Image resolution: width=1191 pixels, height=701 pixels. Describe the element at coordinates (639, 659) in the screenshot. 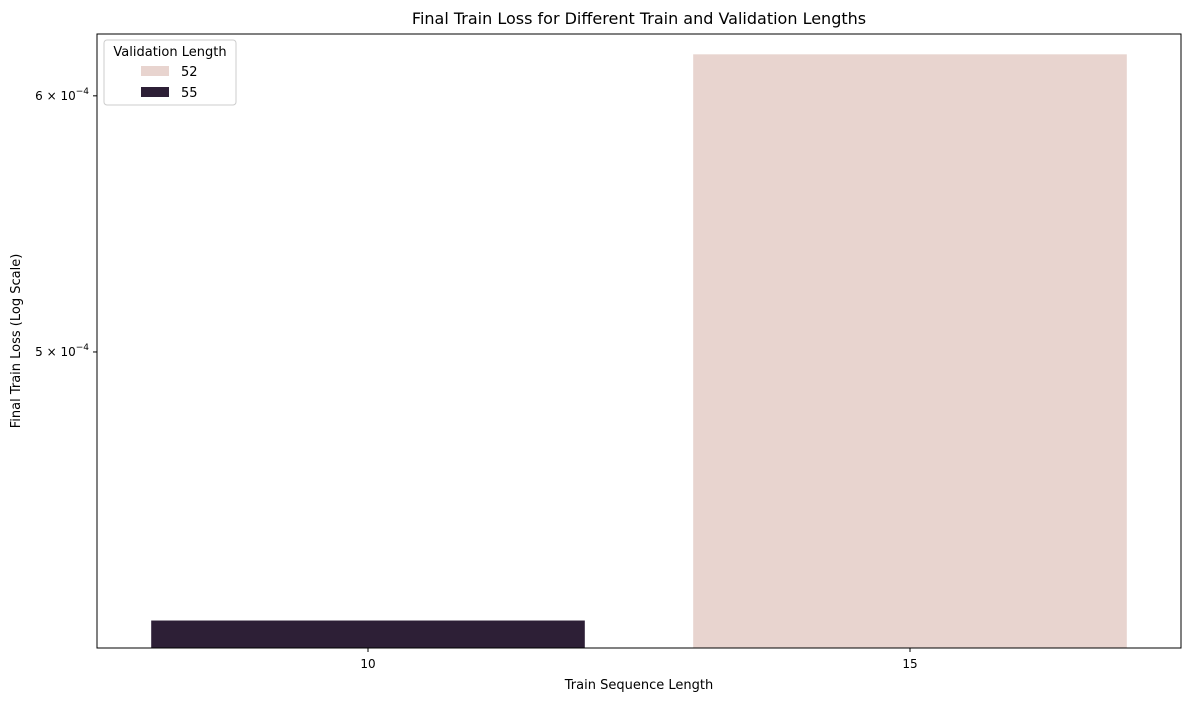

I see `x-ticks-group: 10 15` at that location.